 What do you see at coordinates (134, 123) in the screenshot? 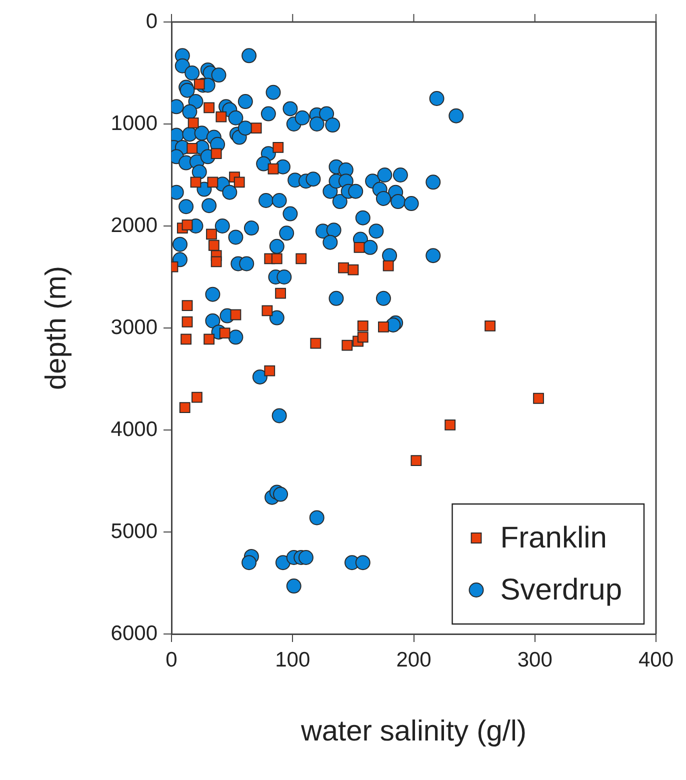
I see `y-tick-label: 1000` at bounding box center [134, 123].